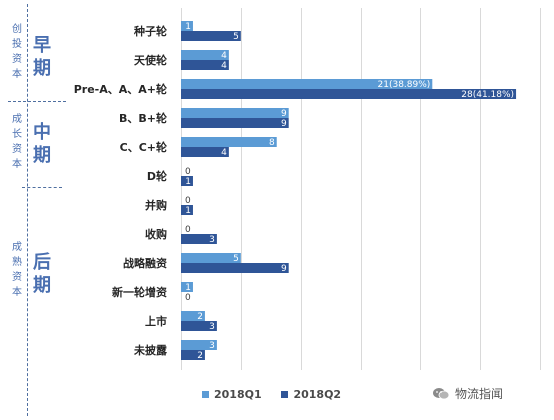  I want to click on category-label: 种子轮, so click(150, 31).